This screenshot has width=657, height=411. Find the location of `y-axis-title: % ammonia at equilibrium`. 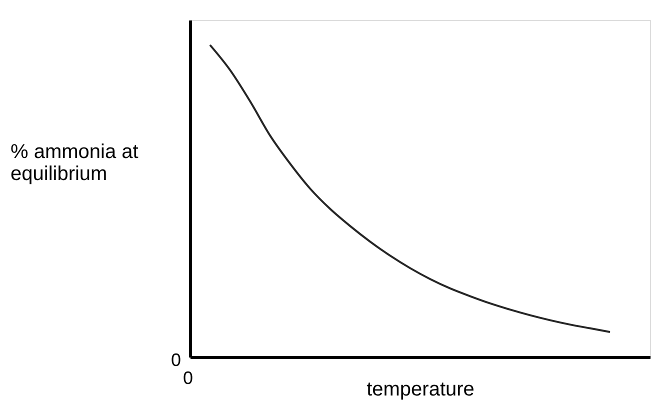

y-axis-title: % ammonia at equilibrium is located at coordinates (74, 163).